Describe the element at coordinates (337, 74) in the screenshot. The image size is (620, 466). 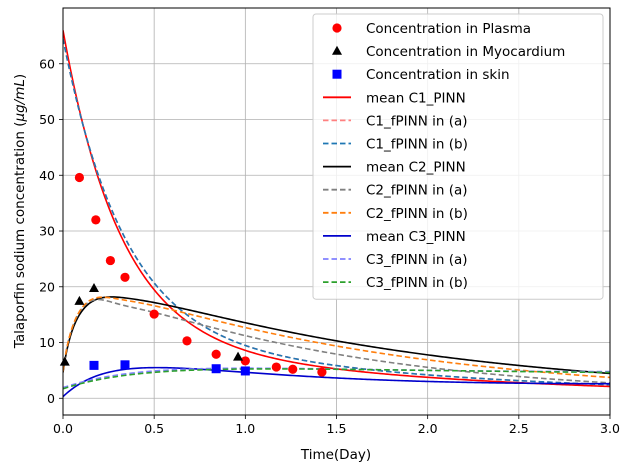
I see `legend-square-icon` at that location.